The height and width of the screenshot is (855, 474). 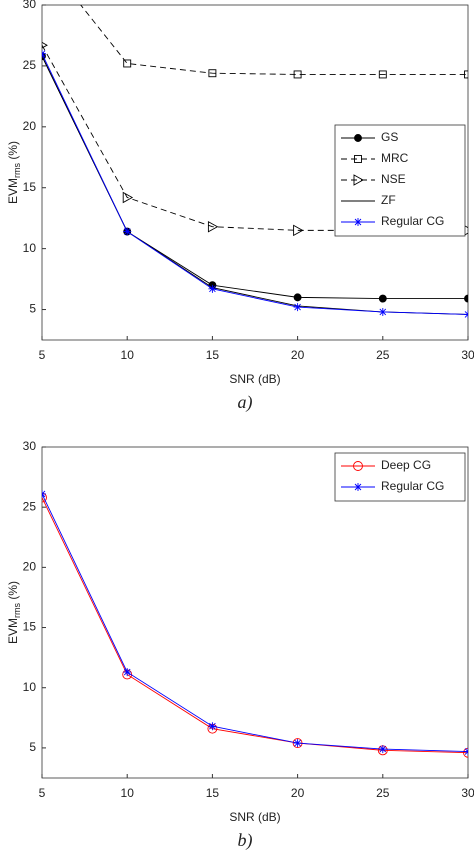 What do you see at coordinates (388, 200) in the screenshot?
I see `legend-label: ZF` at bounding box center [388, 200].